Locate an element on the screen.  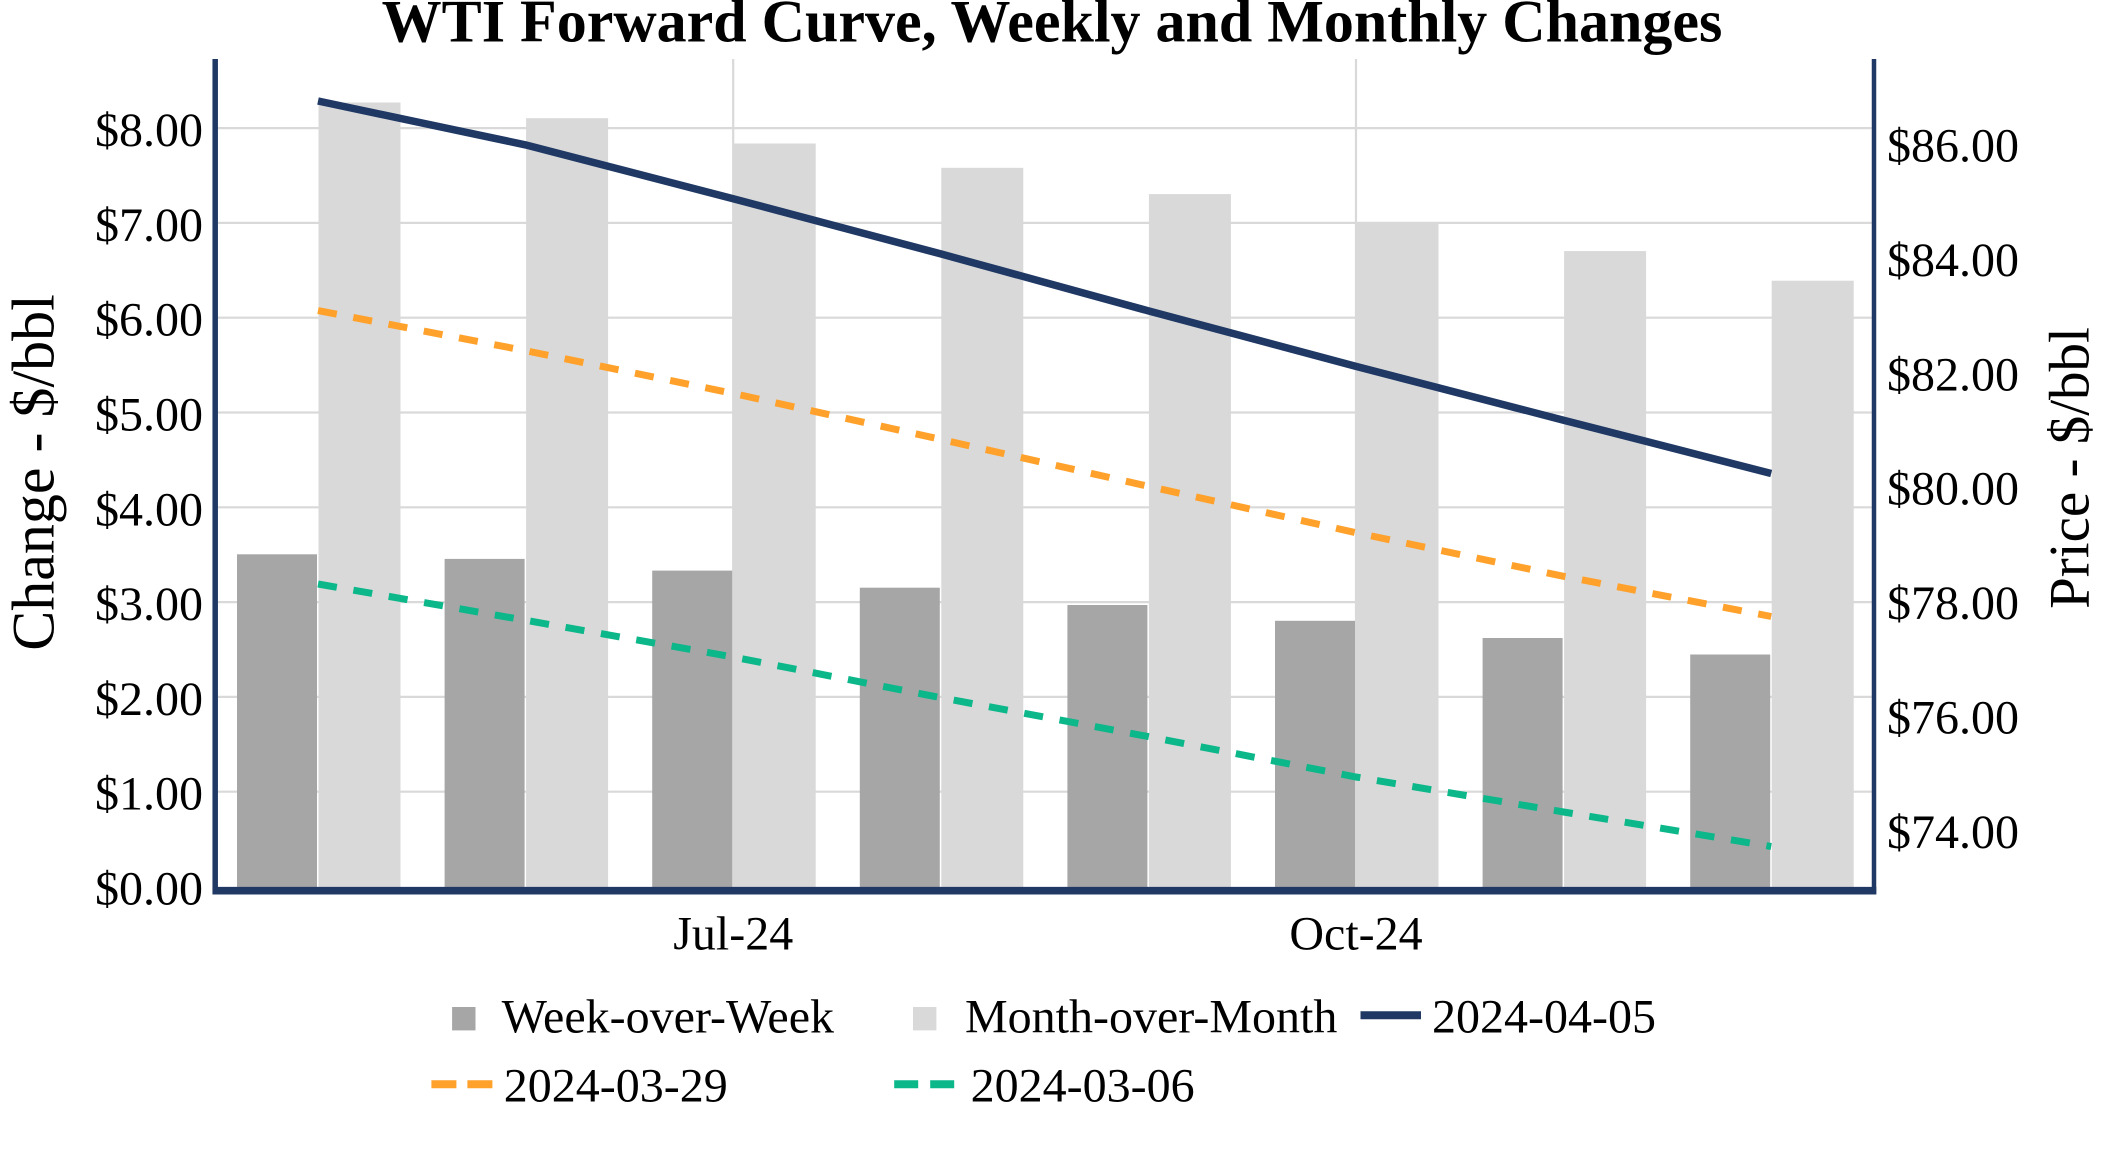
svg-text: Oct-24 is located at coordinates (1355, 934).